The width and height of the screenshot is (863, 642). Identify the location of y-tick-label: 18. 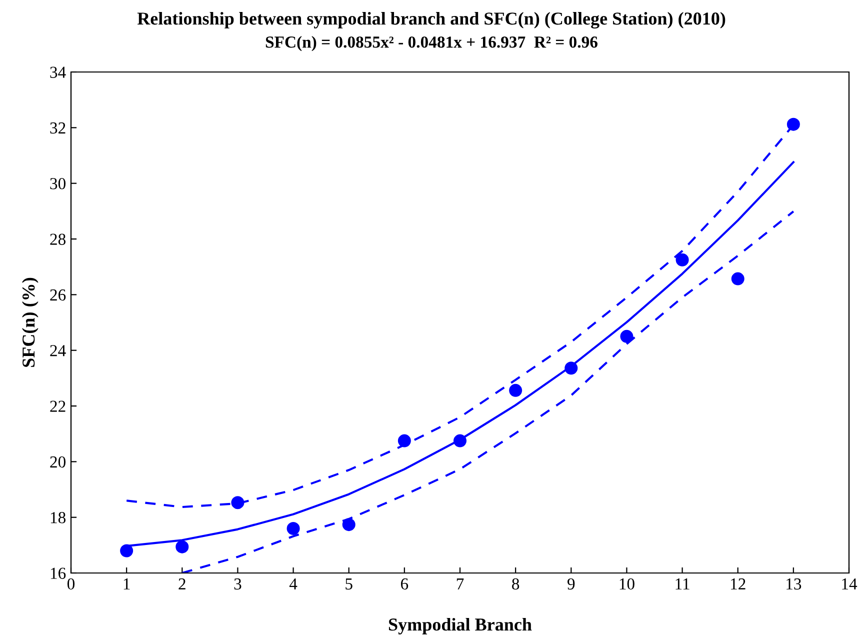
(58, 518).